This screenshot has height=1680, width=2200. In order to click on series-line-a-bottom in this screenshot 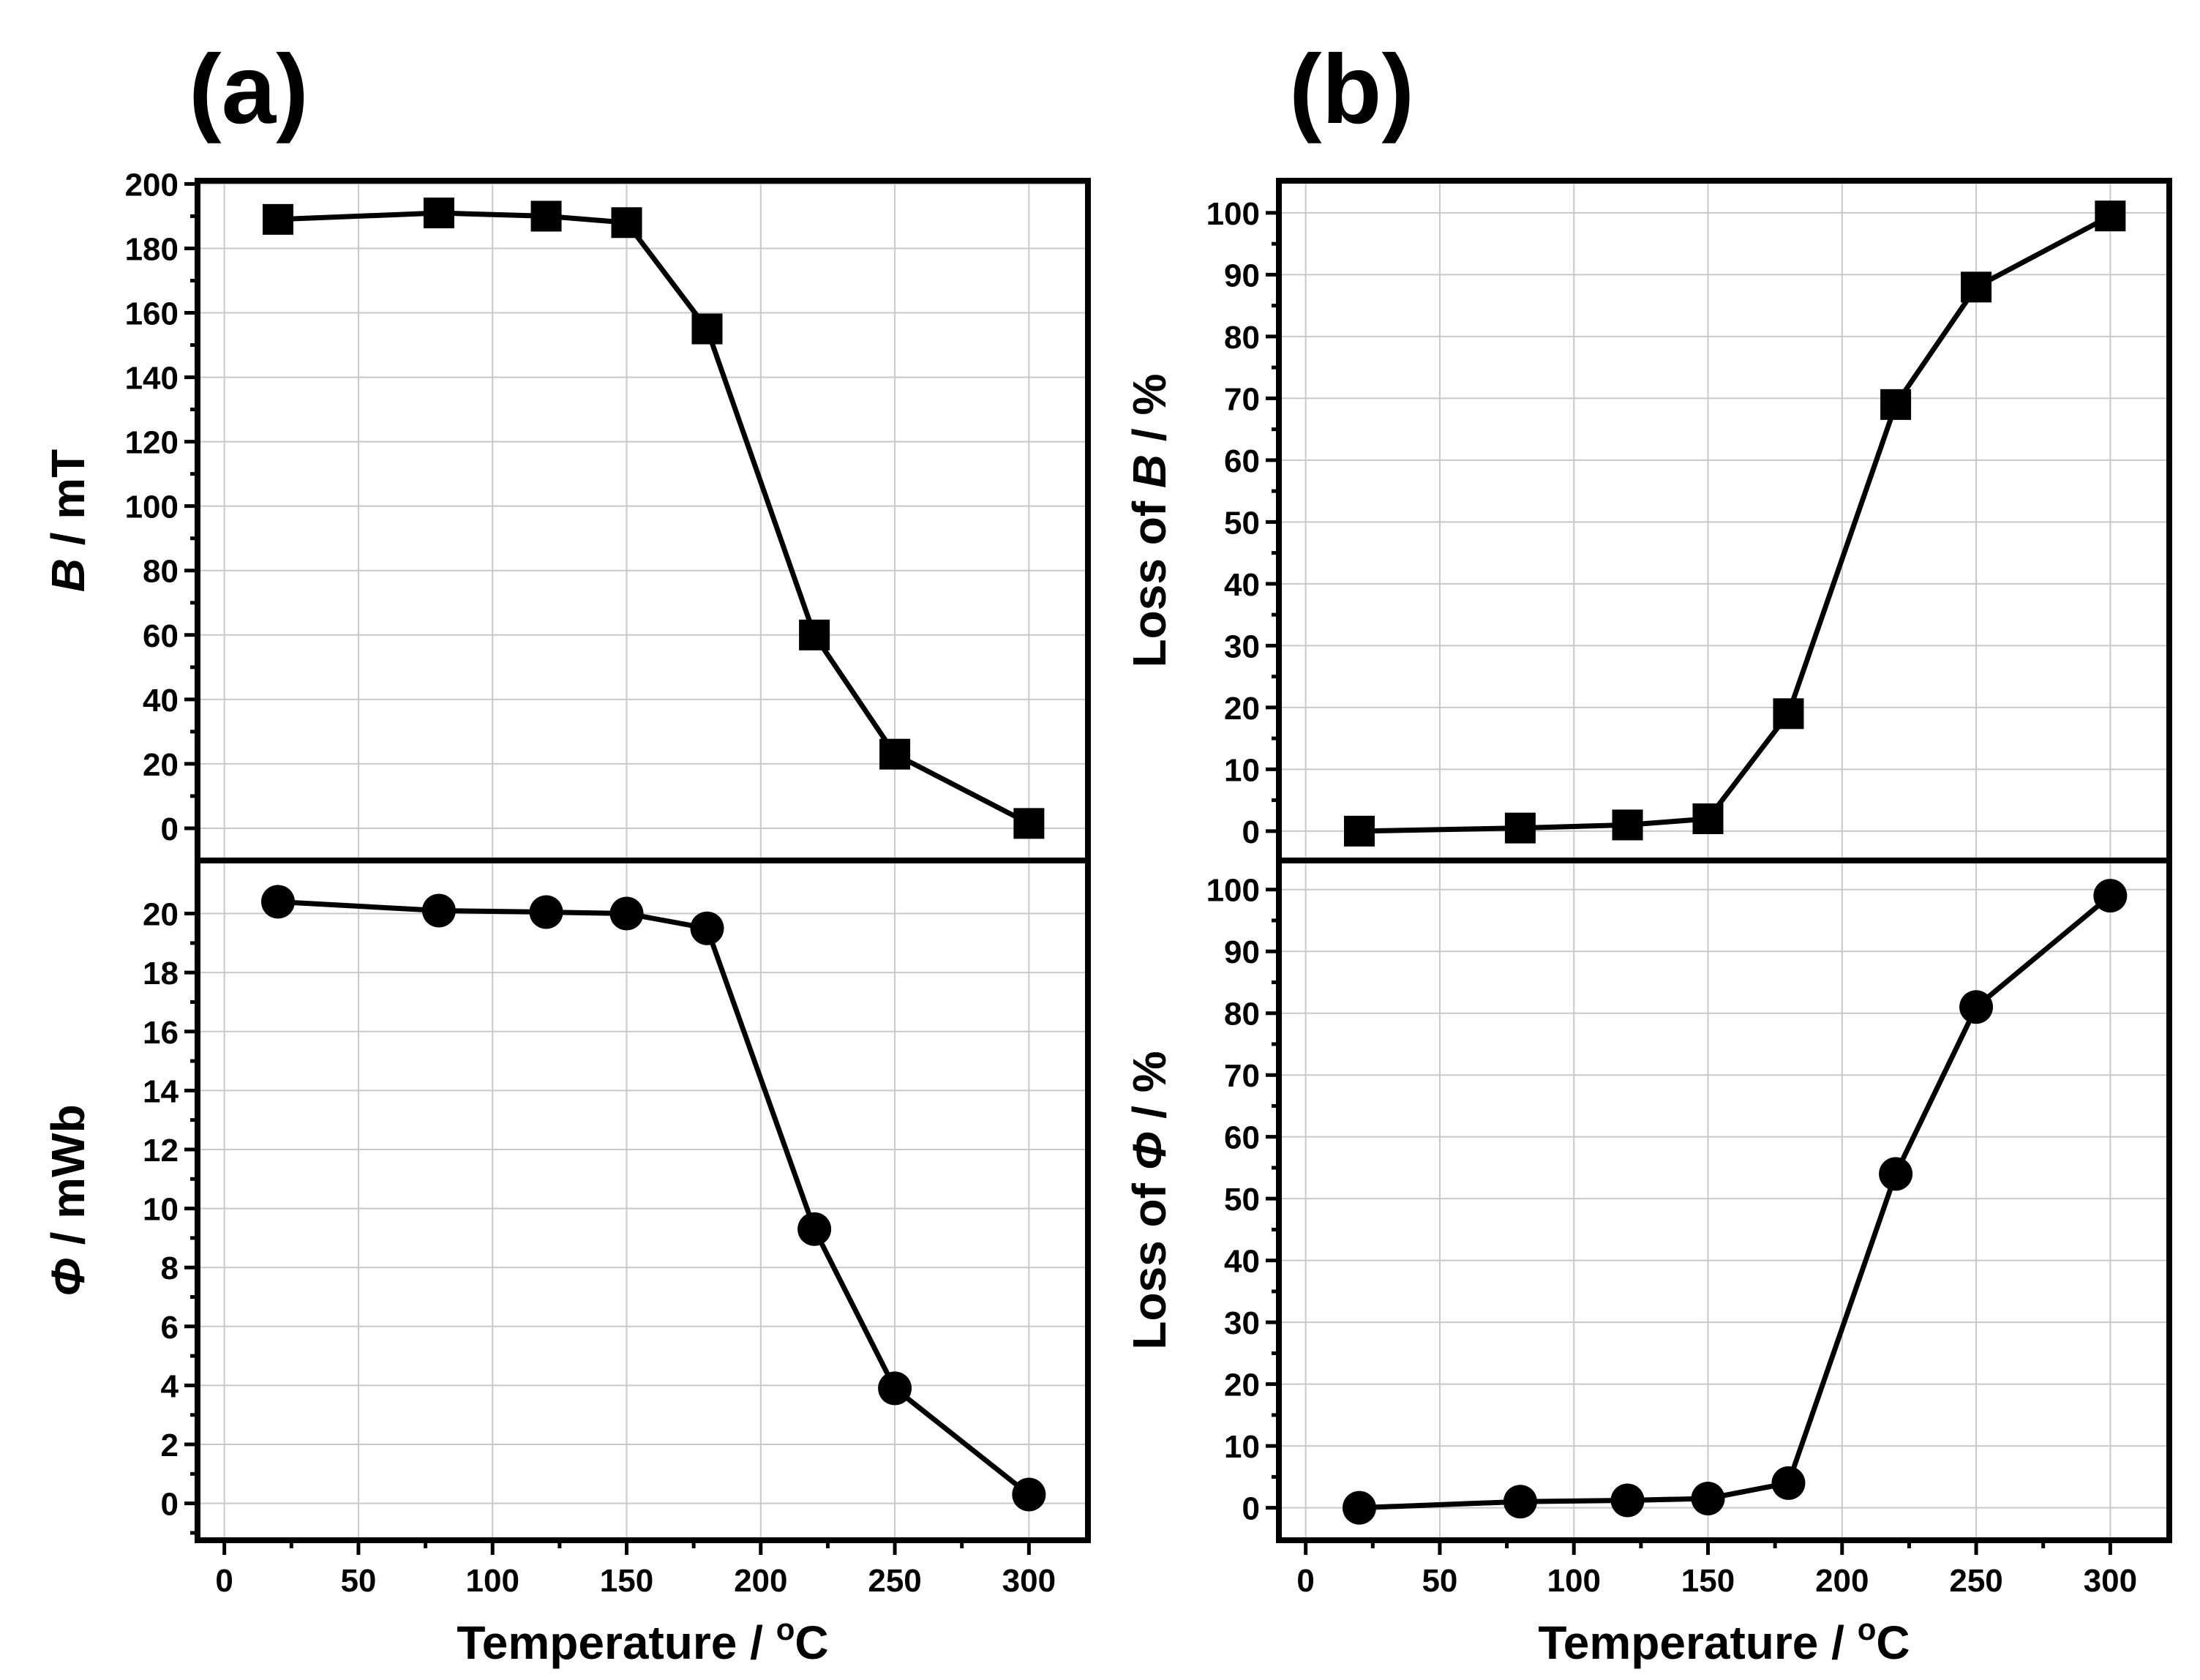, I will do `click(654, 1198)`.